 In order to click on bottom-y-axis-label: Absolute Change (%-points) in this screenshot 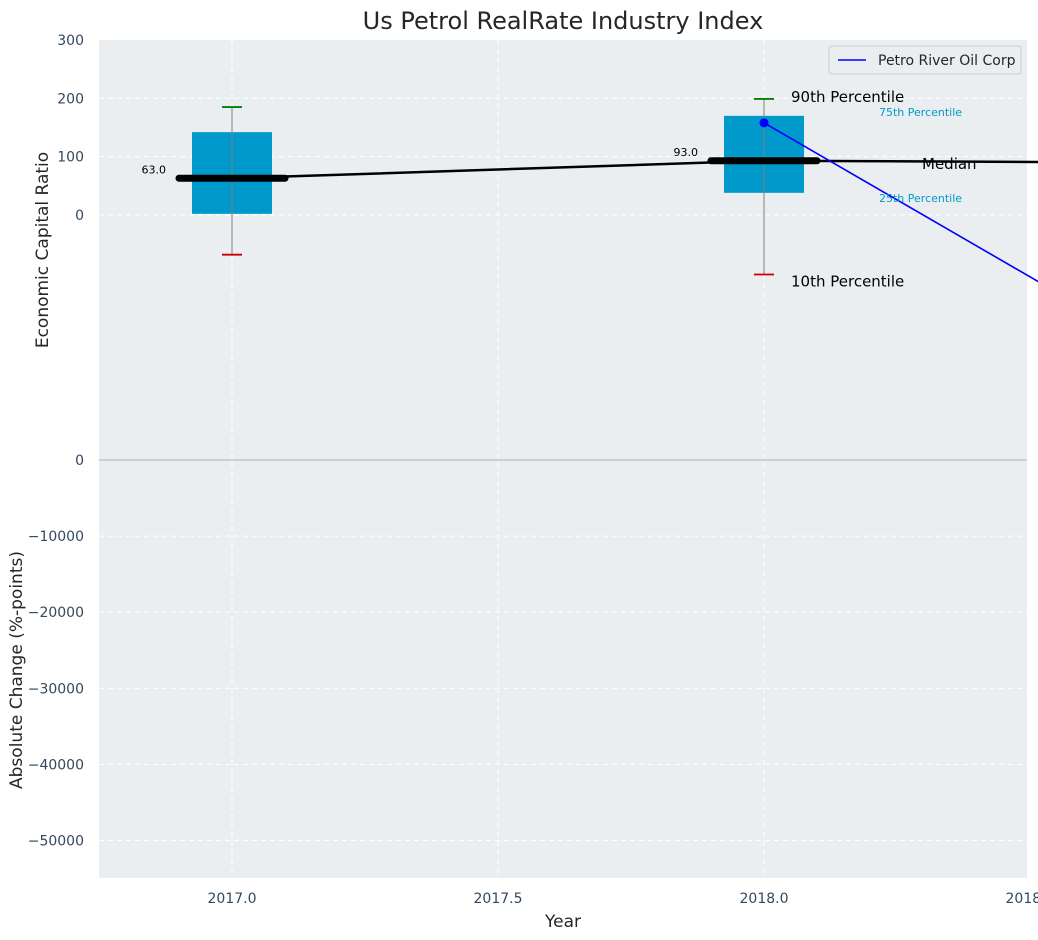, I will do `click(17, 670)`.